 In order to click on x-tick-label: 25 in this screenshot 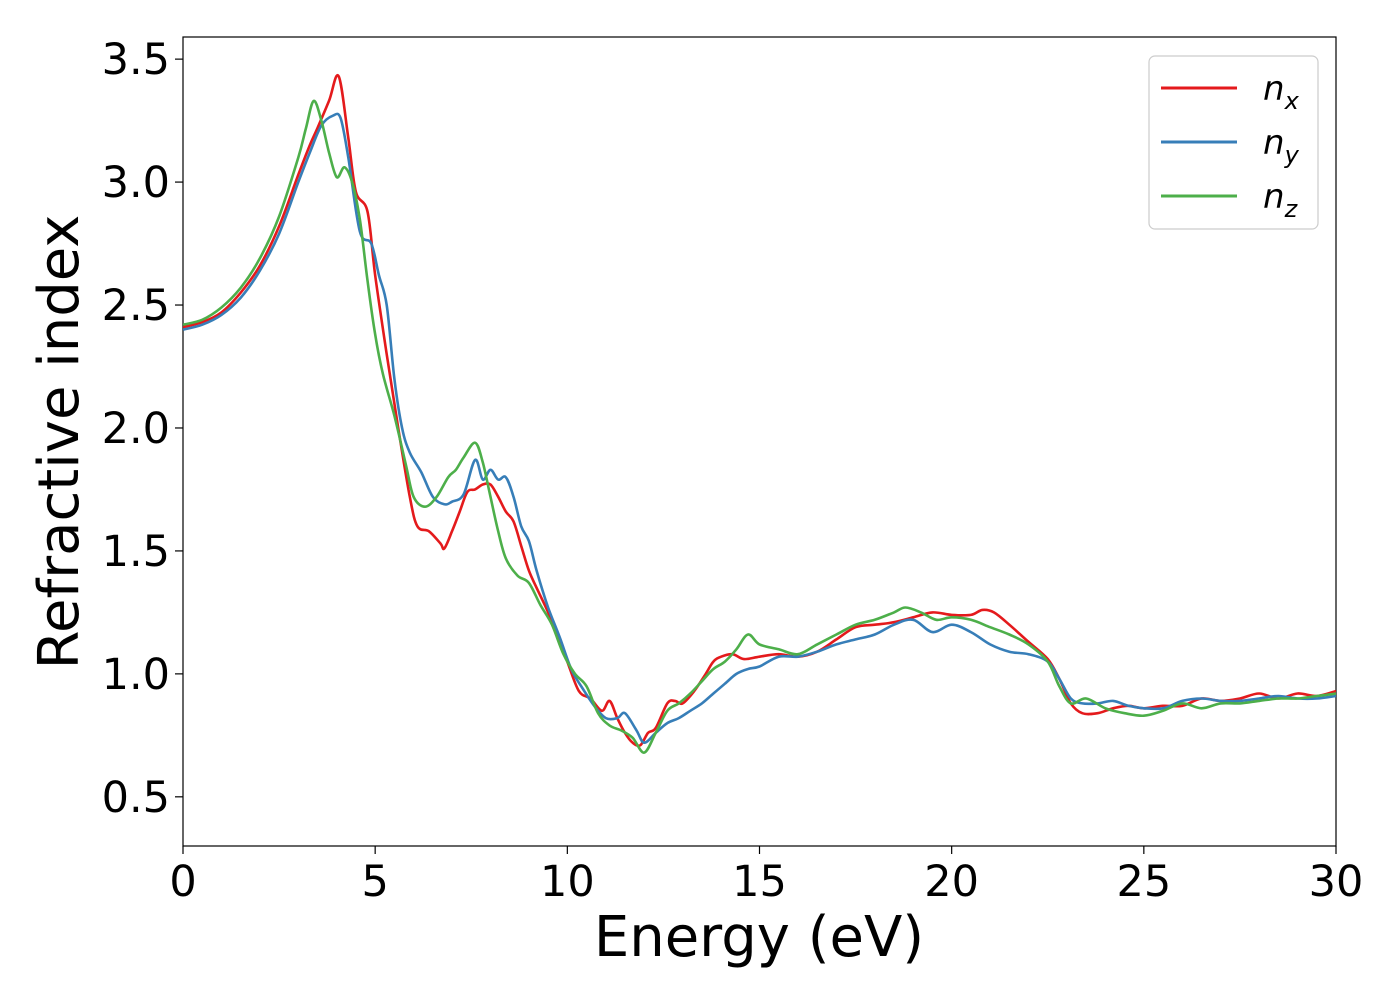, I will do `click(1143, 882)`.